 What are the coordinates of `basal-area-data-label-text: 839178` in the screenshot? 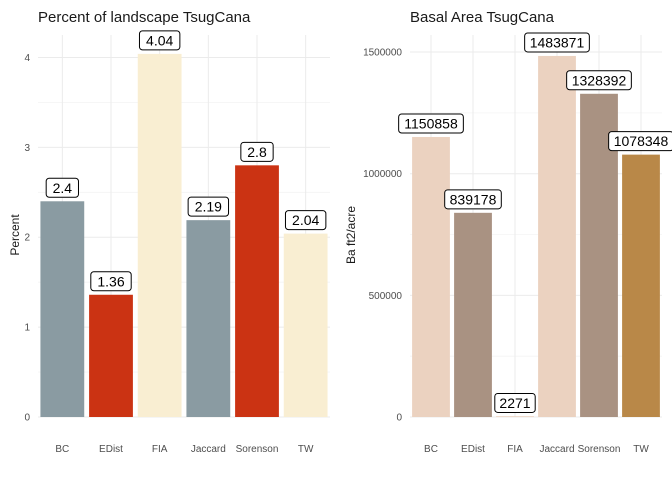 It's located at (473, 199).